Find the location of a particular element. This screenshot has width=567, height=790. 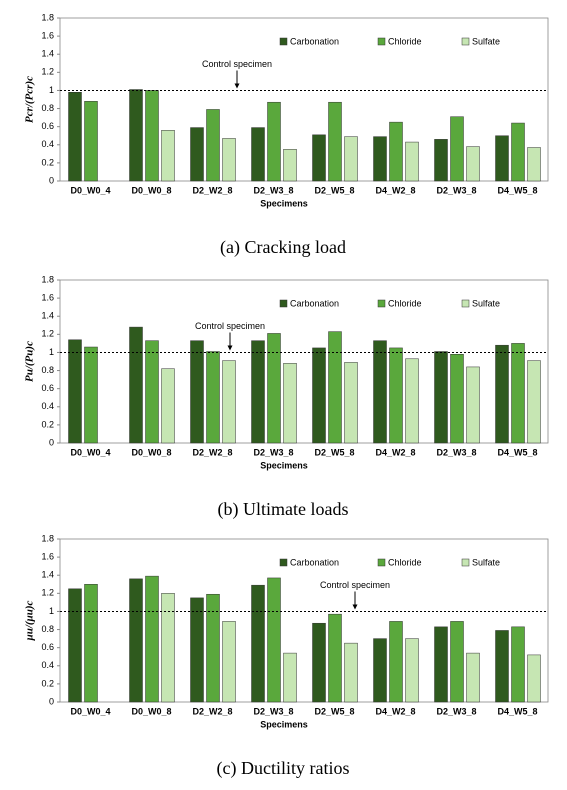

y-tick-label: 1.8 is located at coordinates (47, 279).